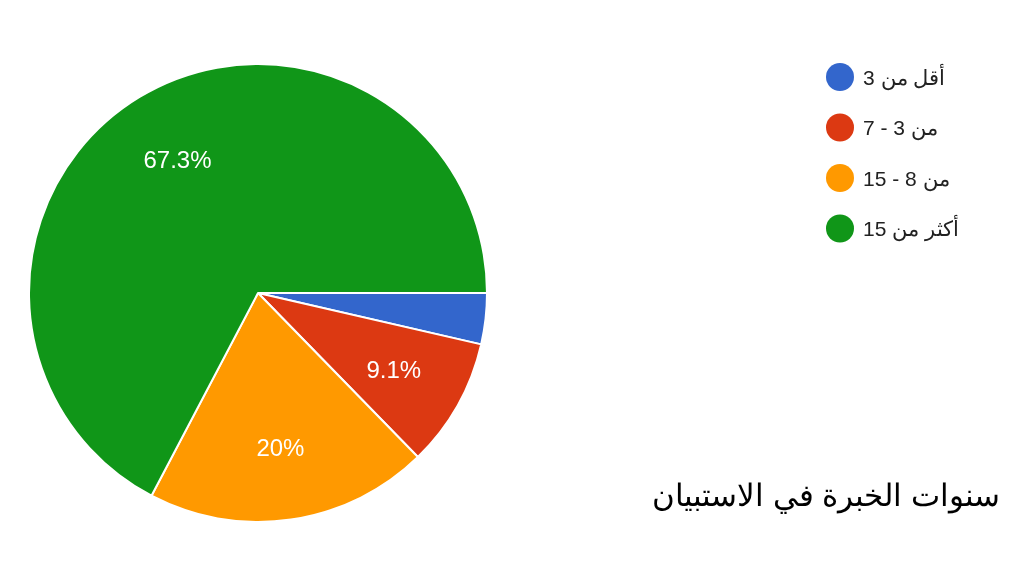 The image size is (1024, 563). I want to click on text: سنوات الخبرة في الاستبيان, so click(826, 495).